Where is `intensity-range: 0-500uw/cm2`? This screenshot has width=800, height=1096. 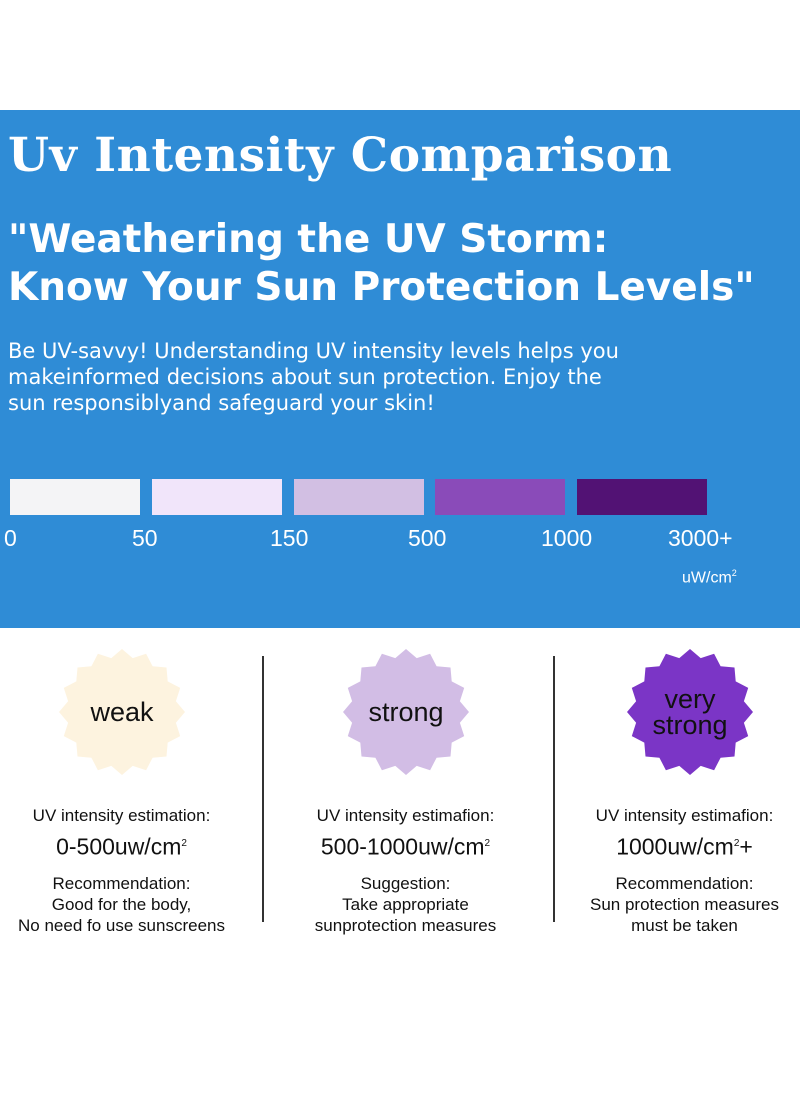 intensity-range: 0-500uw/cm2 is located at coordinates (124, 845).